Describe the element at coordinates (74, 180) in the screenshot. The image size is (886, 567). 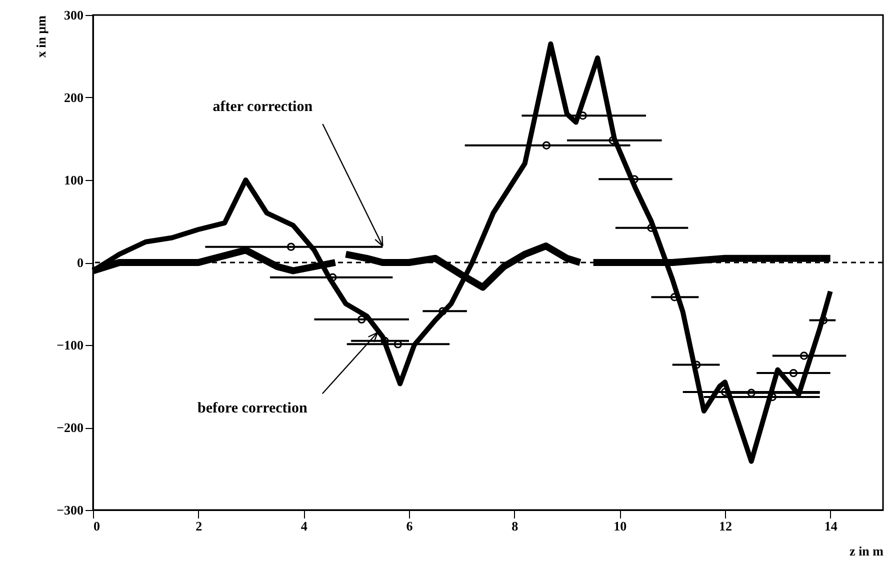
I see `y-tick-label: 100` at that location.